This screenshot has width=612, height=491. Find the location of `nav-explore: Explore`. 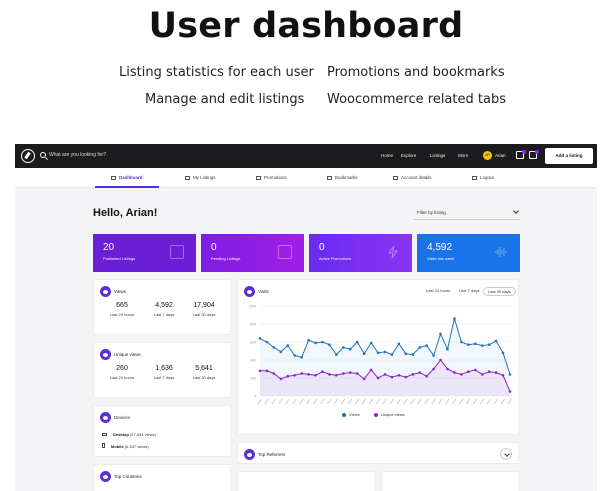

nav-explore: Explore is located at coordinates (409, 155).